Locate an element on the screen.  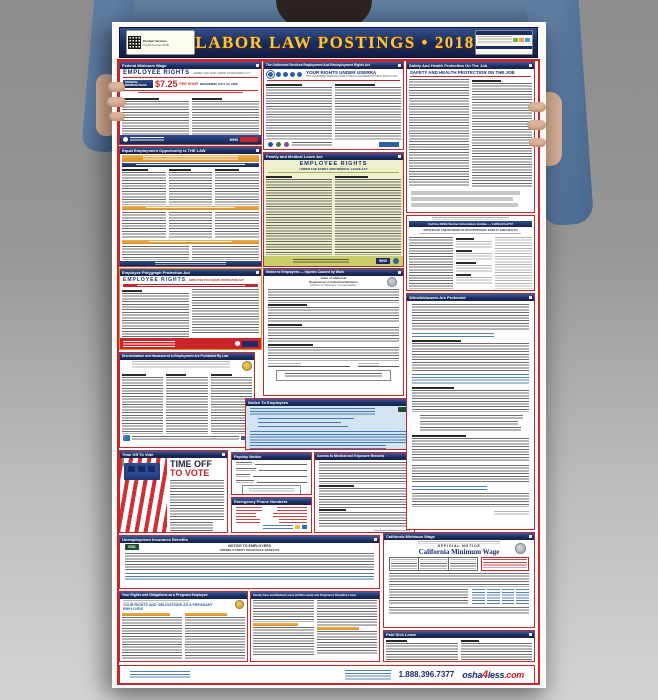
userra-title: YOUR RIGHTS UNDER USERRA is located at coordinates (341, 72).